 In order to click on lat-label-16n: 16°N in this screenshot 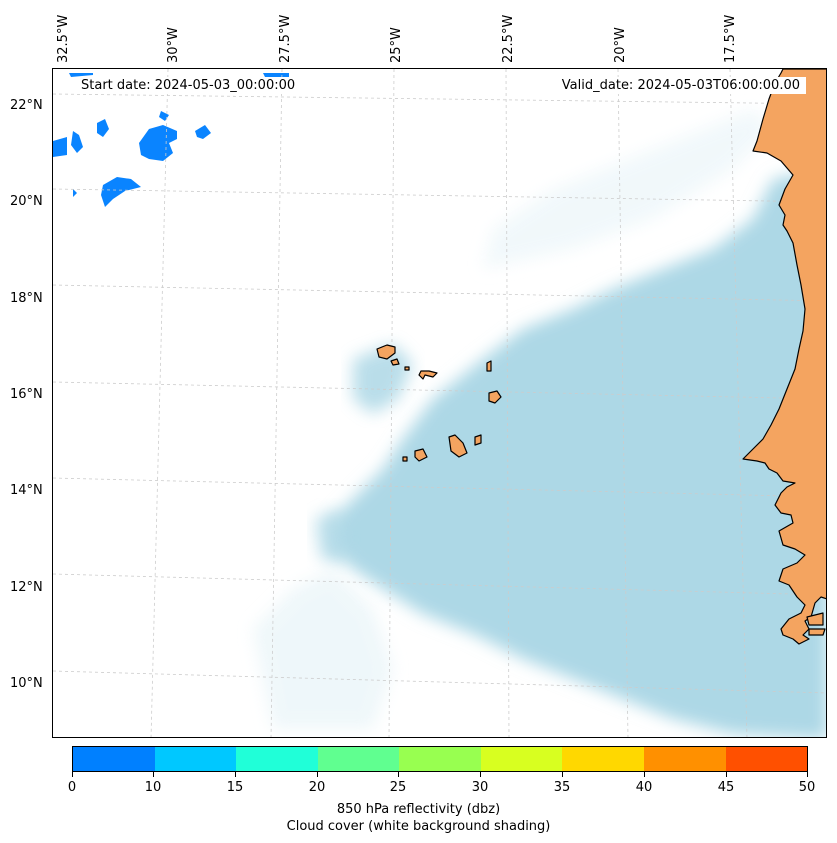, I will do `click(26, 394)`.